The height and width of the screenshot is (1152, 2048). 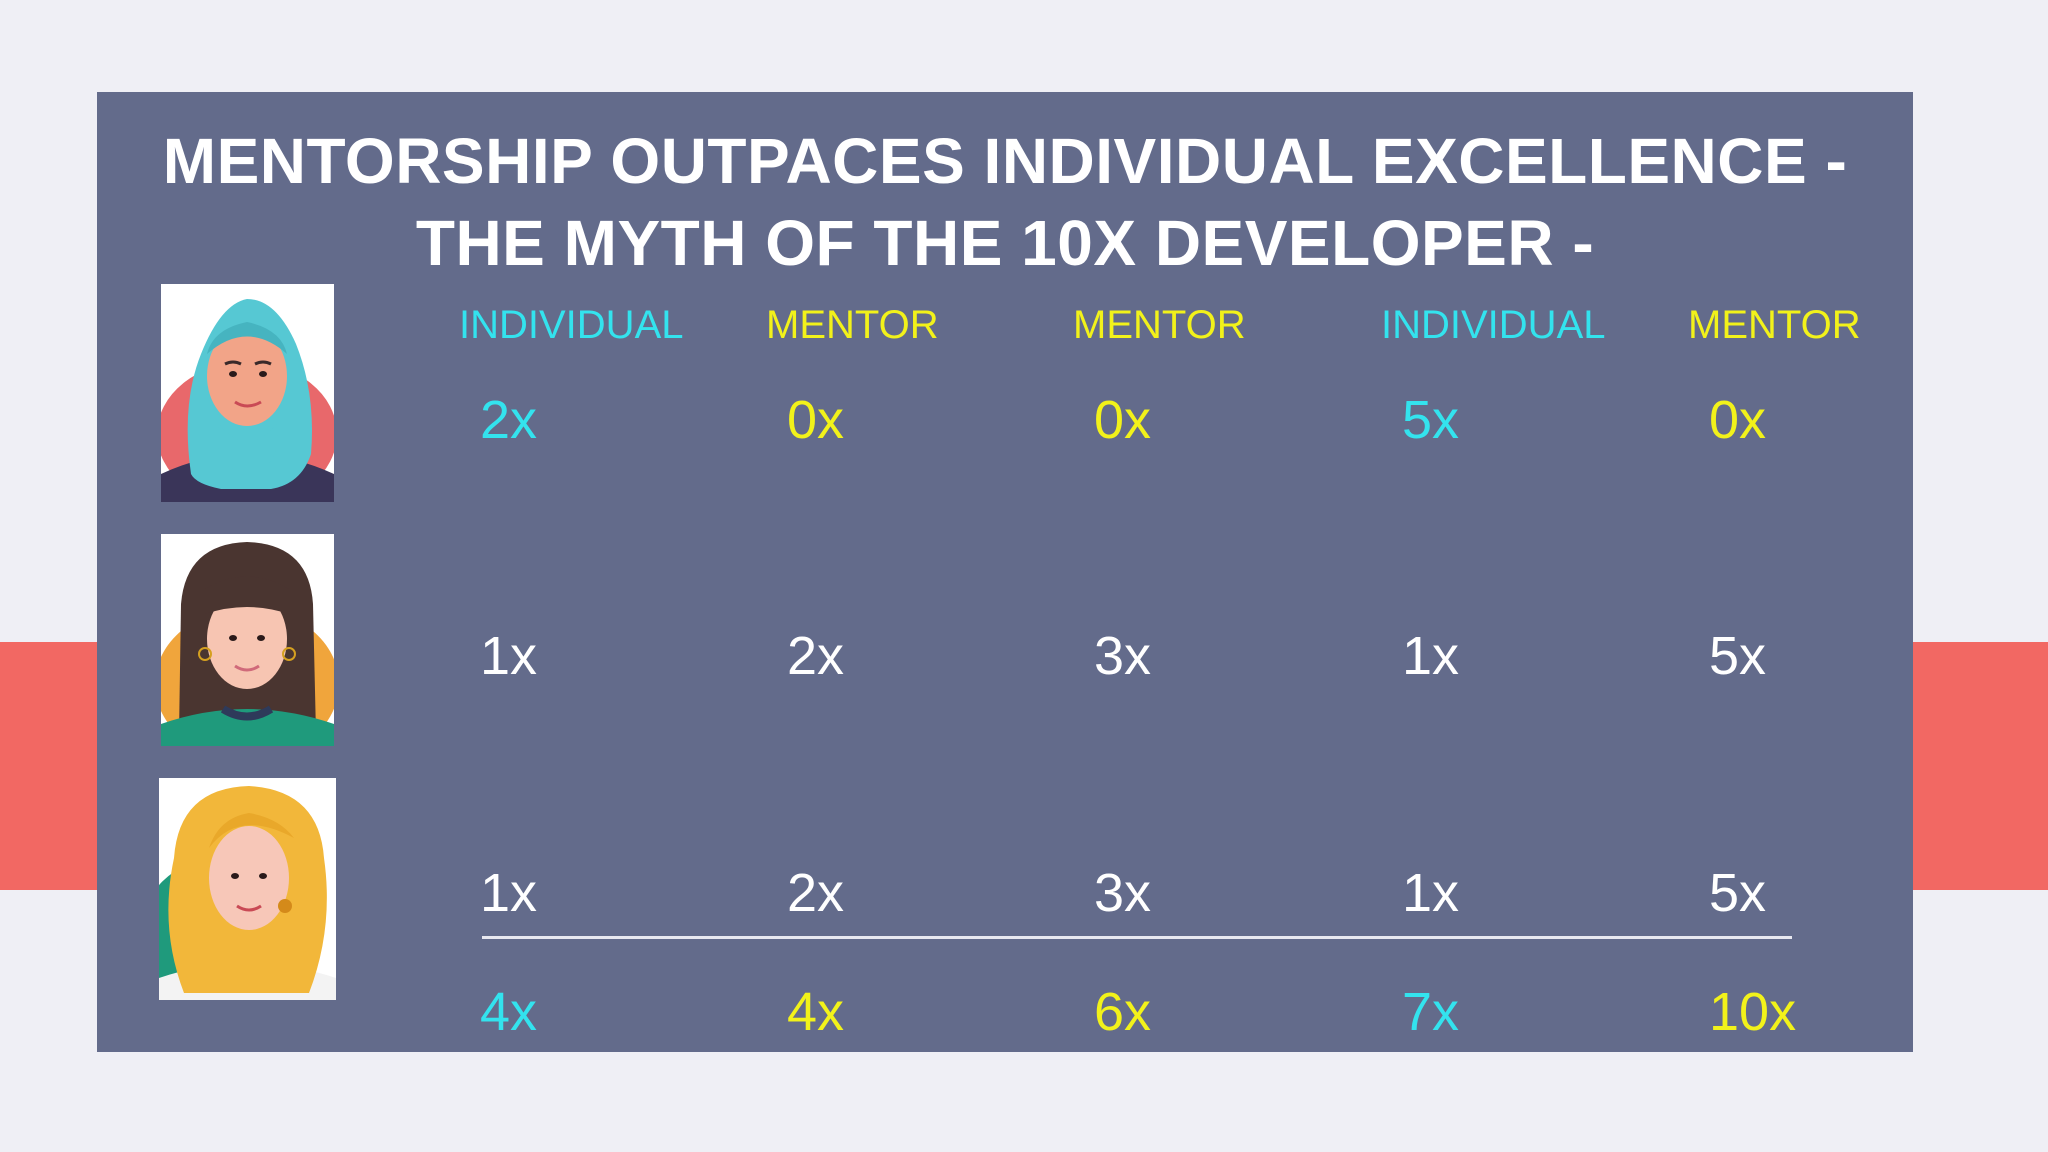 What do you see at coordinates (247, 889) in the screenshot?
I see `woman-blonde-avatar` at bounding box center [247, 889].